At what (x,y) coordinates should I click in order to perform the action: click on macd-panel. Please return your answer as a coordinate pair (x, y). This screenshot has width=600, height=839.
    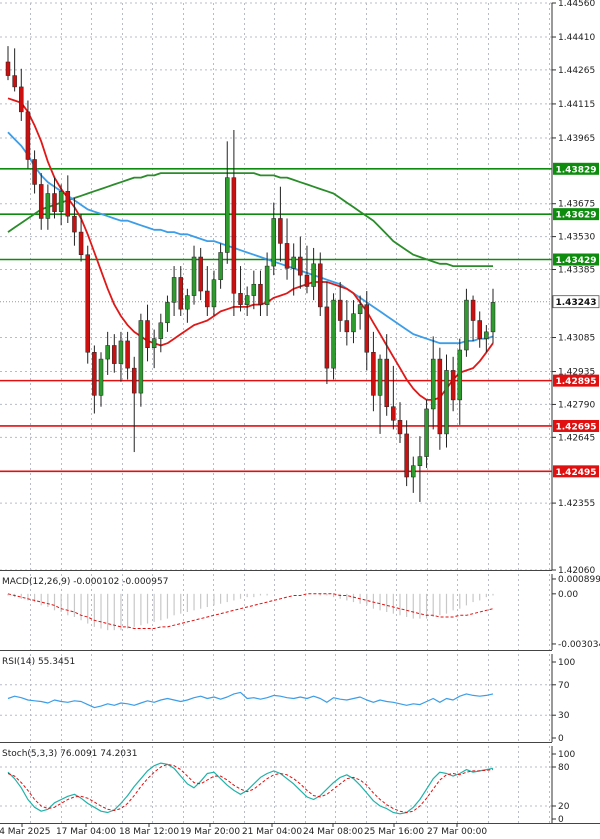
    Looking at the image, I should click on (250, 612).